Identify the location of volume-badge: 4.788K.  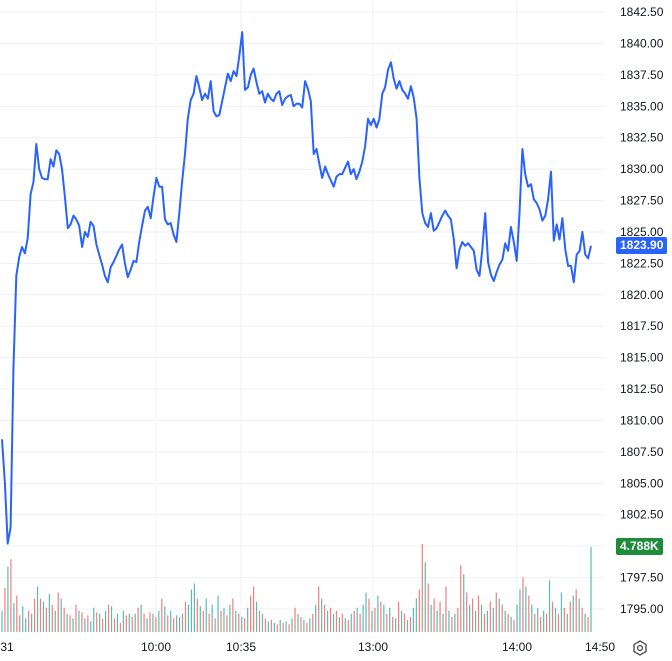
(639, 546).